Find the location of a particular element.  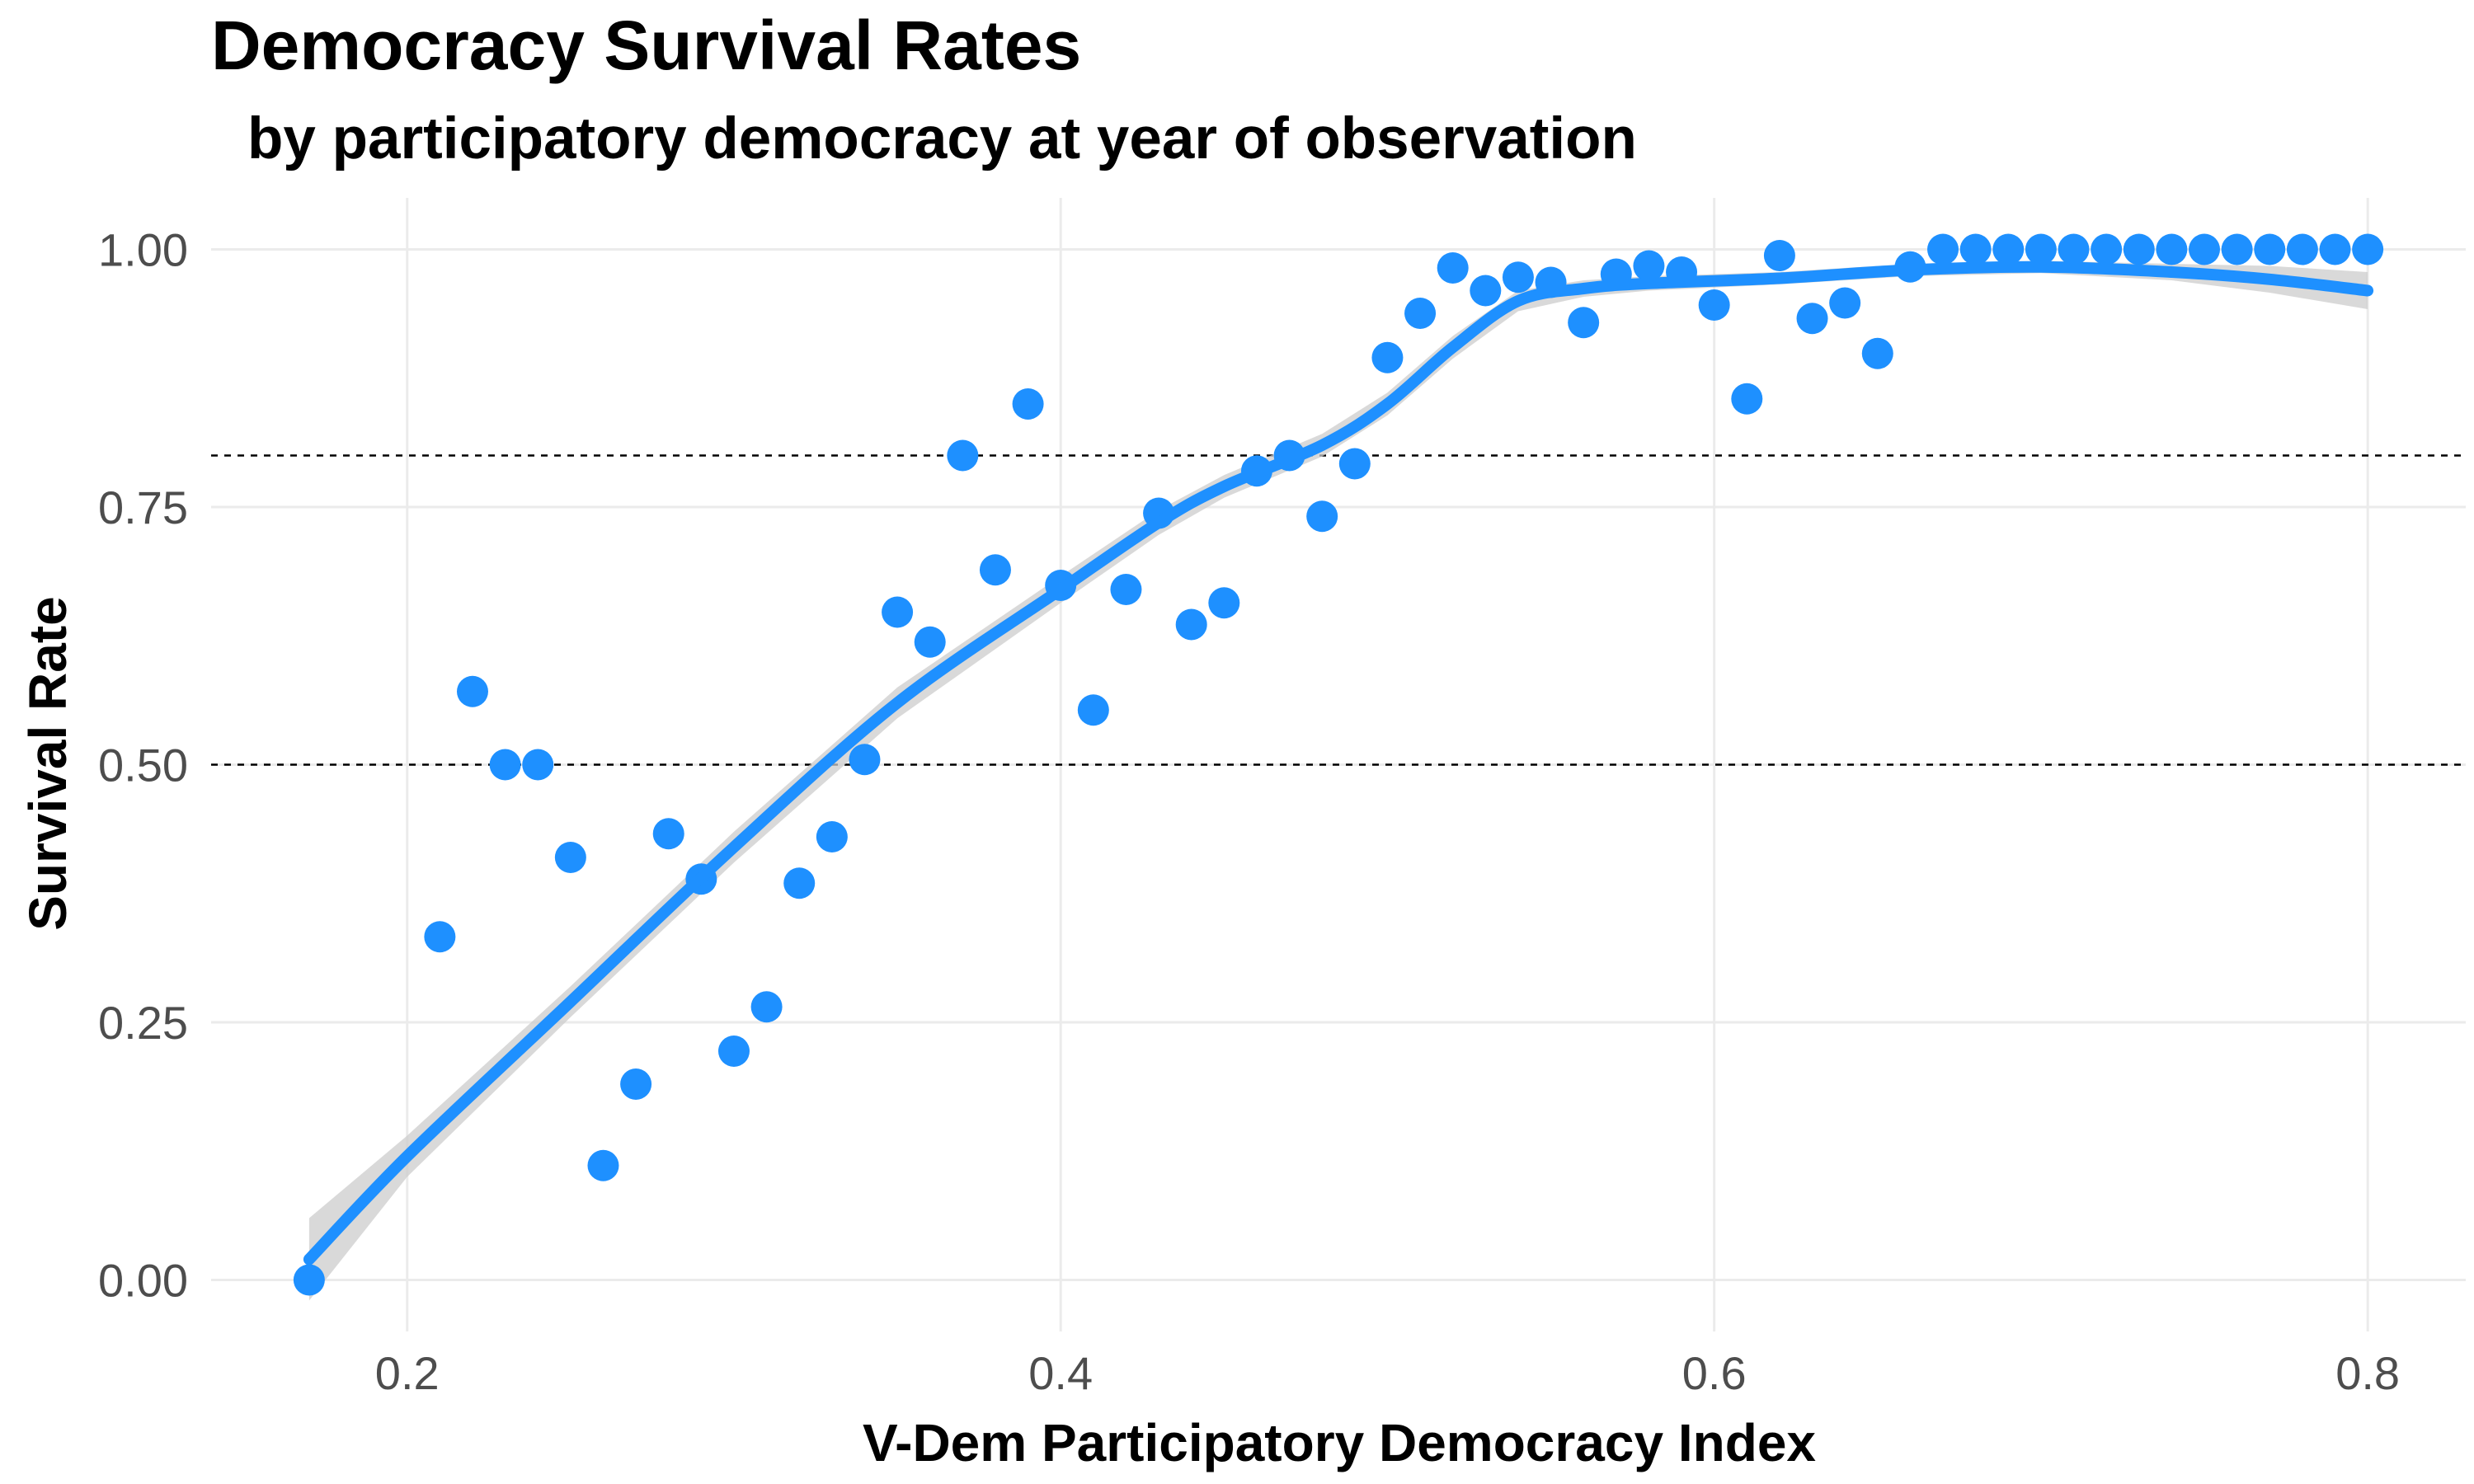

chart-title: Democracy Survival Rates is located at coordinates (646, 45).